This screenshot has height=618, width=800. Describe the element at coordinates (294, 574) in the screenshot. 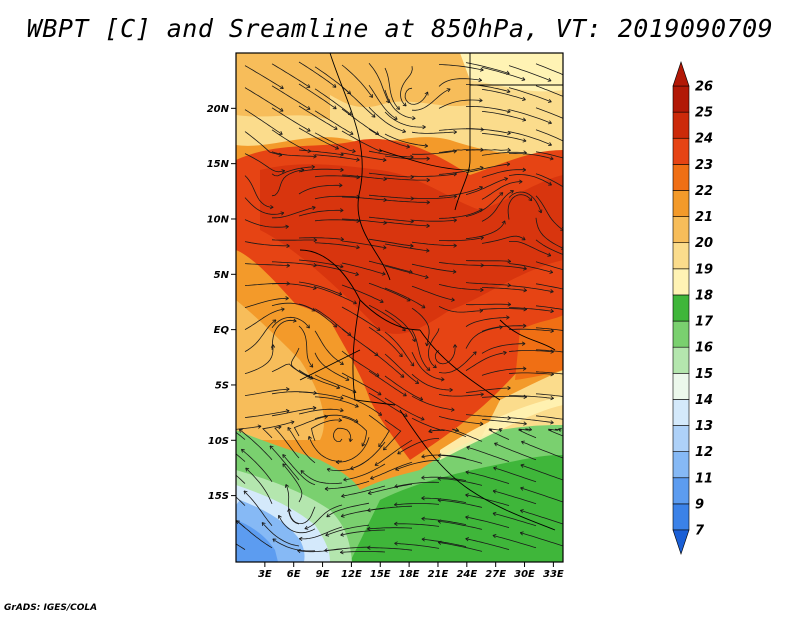

I see `lon-tick-label: 6E` at that location.